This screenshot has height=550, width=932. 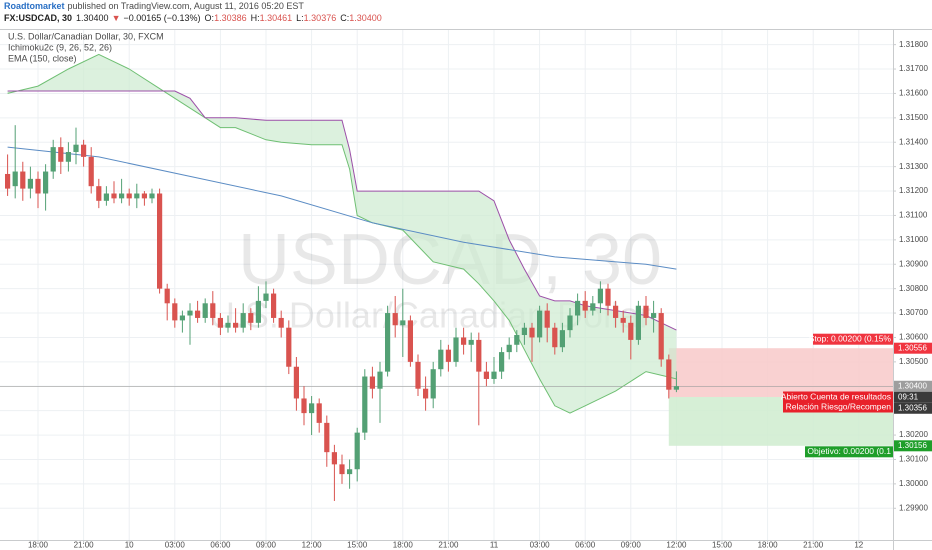 What do you see at coordinates (913, 93) in the screenshot?
I see `y-tick-label: 1.31600` at bounding box center [913, 93].